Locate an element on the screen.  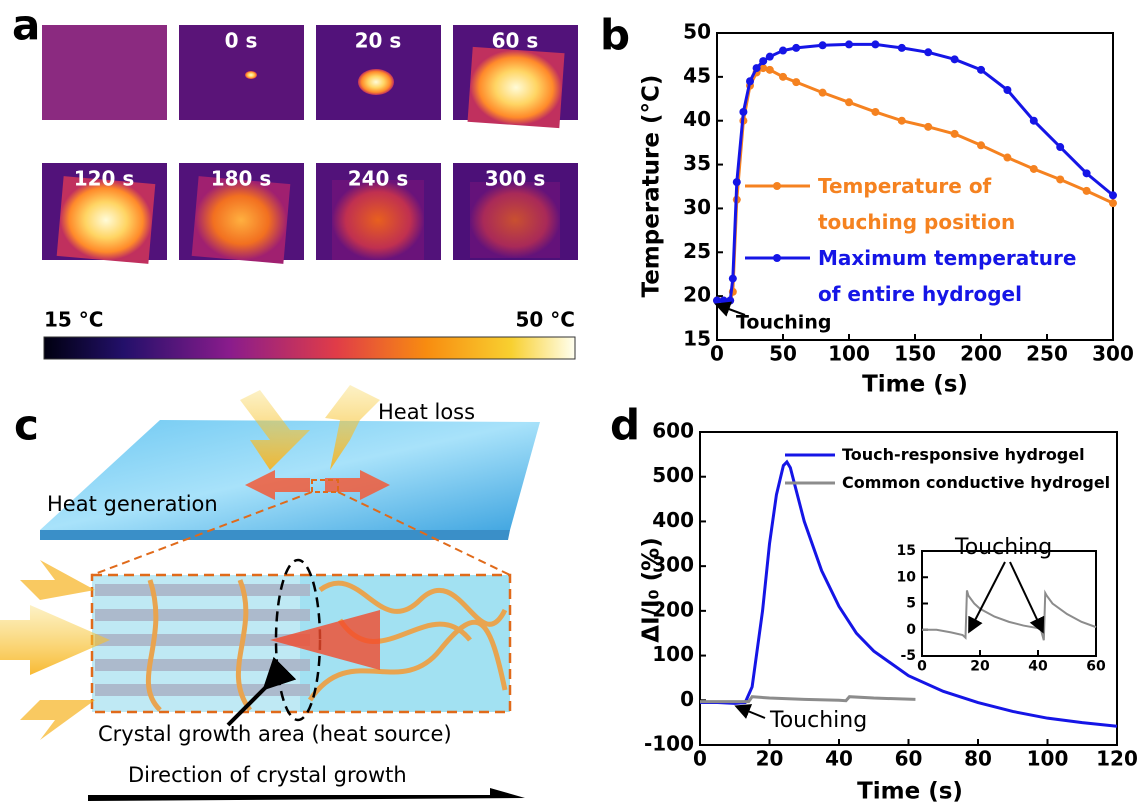
time-label: 120 s is located at coordinates (104, 179).